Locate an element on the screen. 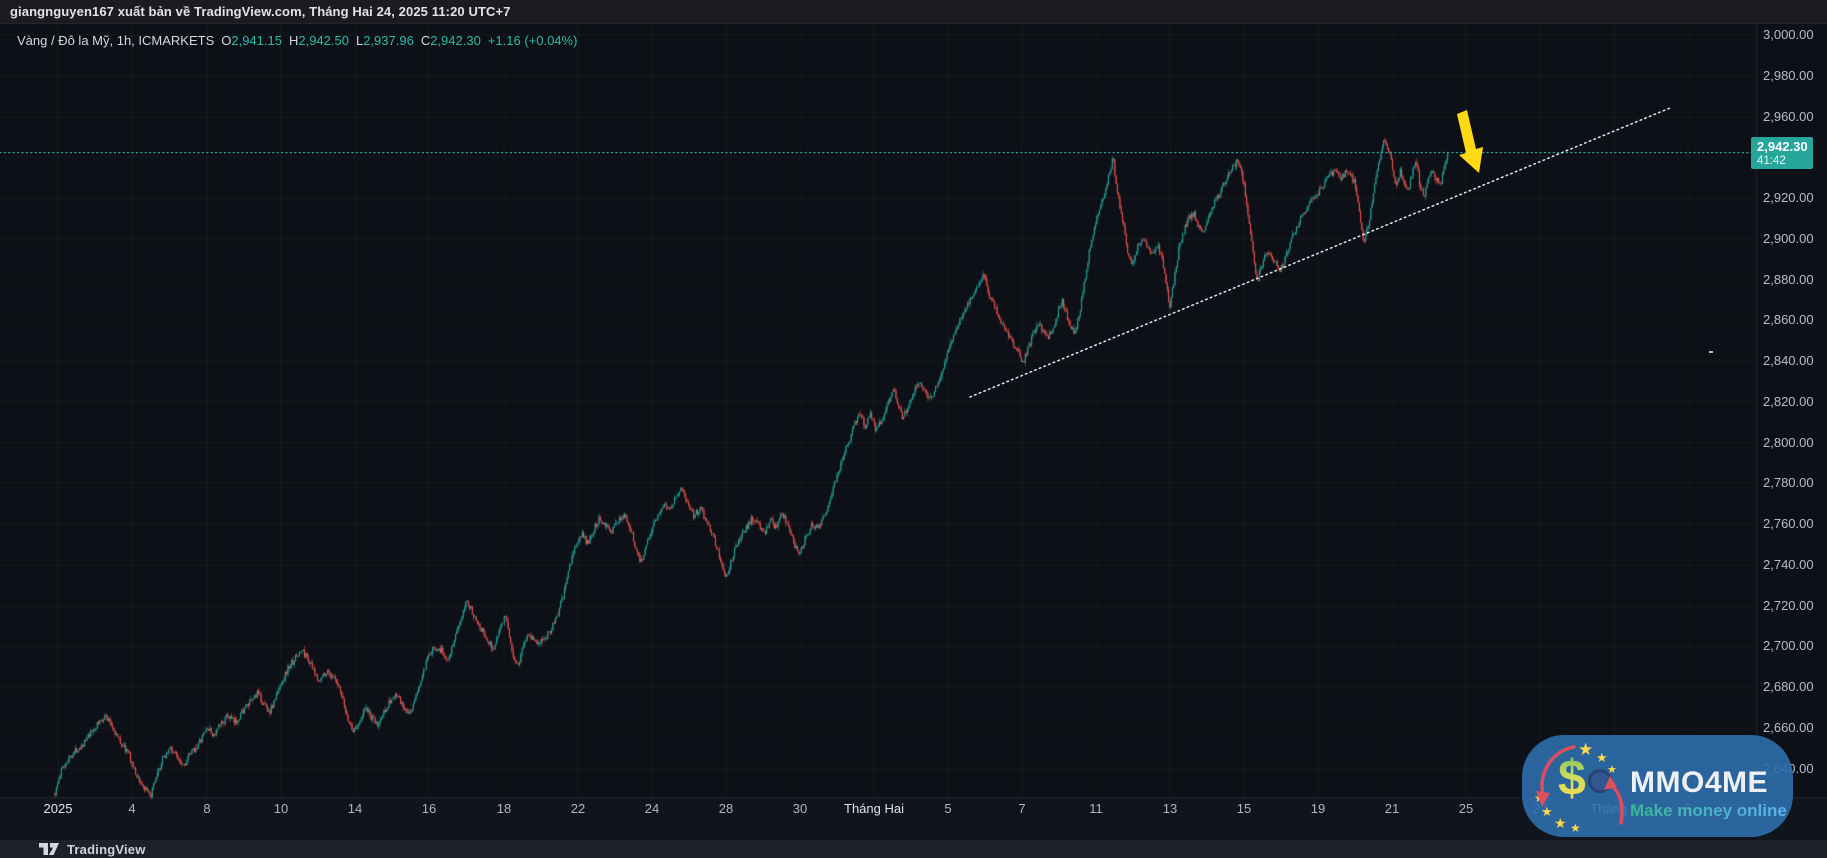 The height and width of the screenshot is (858, 1827). symbol-title: Vàng / Đô la Mỹ, 1h, ICMARKETS is located at coordinates (116, 40).